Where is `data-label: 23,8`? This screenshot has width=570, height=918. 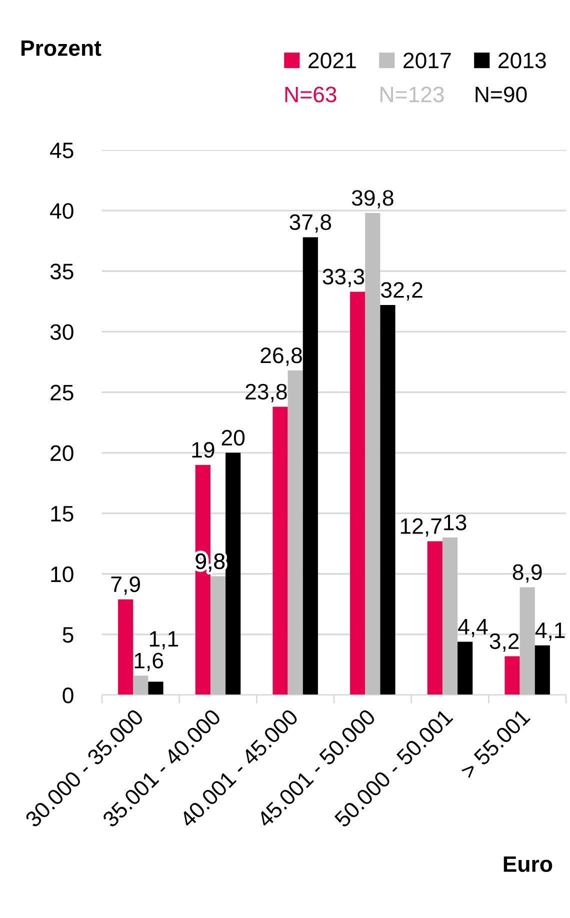 data-label: 23,8 is located at coordinates (266, 393).